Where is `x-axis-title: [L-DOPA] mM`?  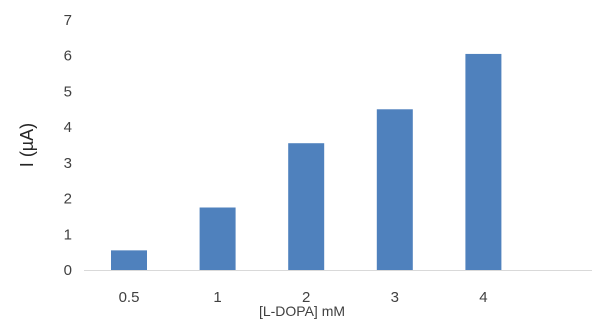 x-axis-title: [L-DOPA] mM is located at coordinates (302, 311).